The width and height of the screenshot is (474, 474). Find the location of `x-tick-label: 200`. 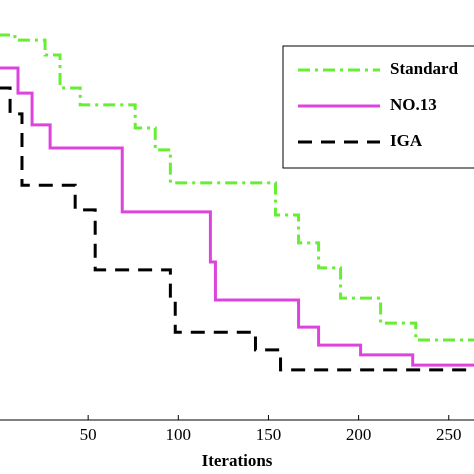

x-tick-label: 200 is located at coordinates (359, 434).